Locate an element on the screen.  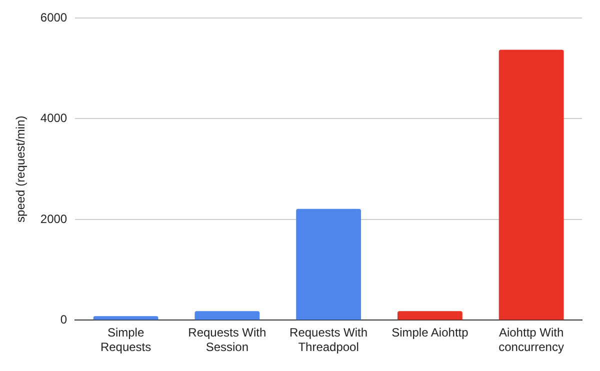
y-axis-title: speed (request/min) is located at coordinates (21, 169).